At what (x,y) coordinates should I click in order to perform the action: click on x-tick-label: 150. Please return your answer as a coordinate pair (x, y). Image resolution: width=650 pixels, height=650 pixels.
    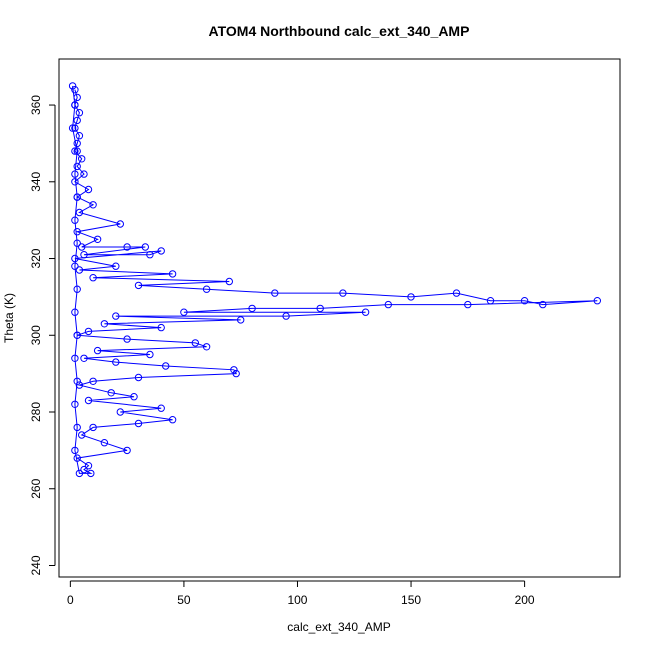
    Looking at the image, I should click on (411, 600).